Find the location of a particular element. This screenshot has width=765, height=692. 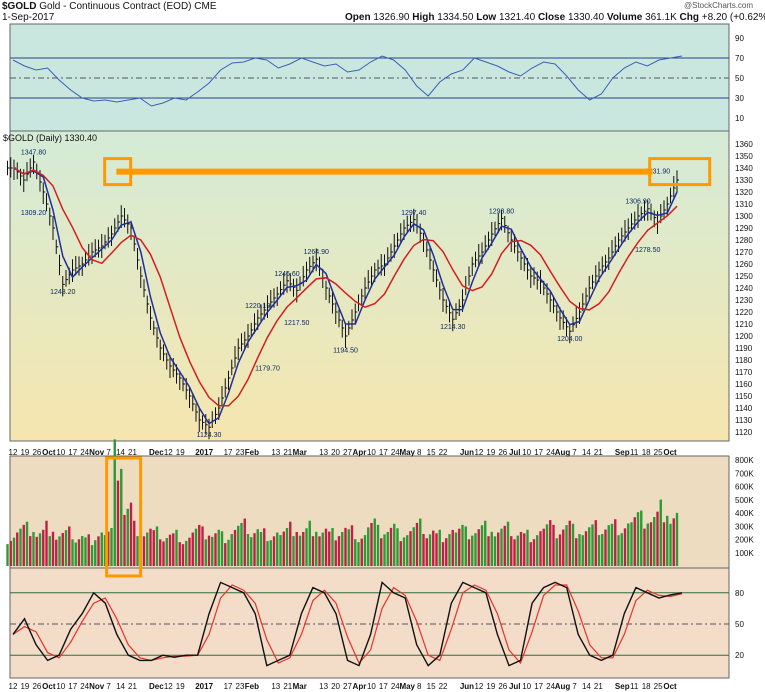

x-axis-label: 27 is located at coordinates (347, 452).